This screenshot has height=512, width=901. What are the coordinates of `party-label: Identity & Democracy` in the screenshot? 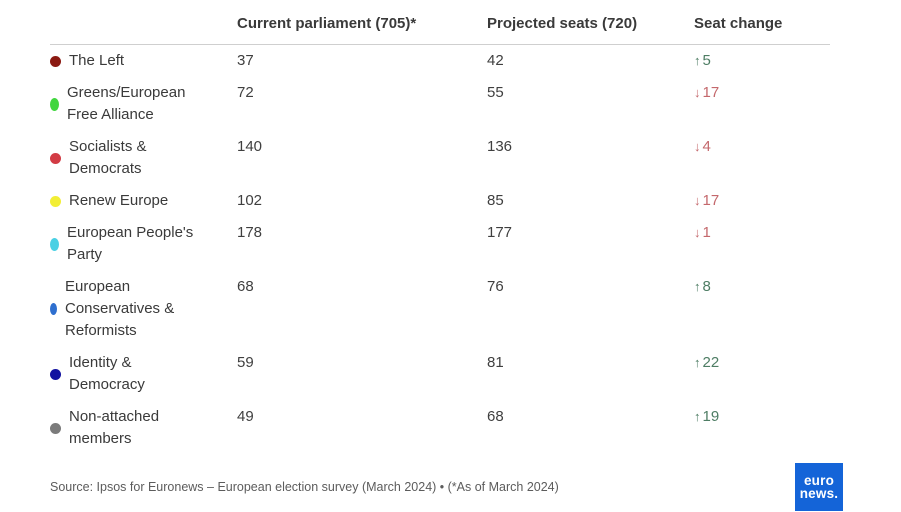 It's located at (107, 373).